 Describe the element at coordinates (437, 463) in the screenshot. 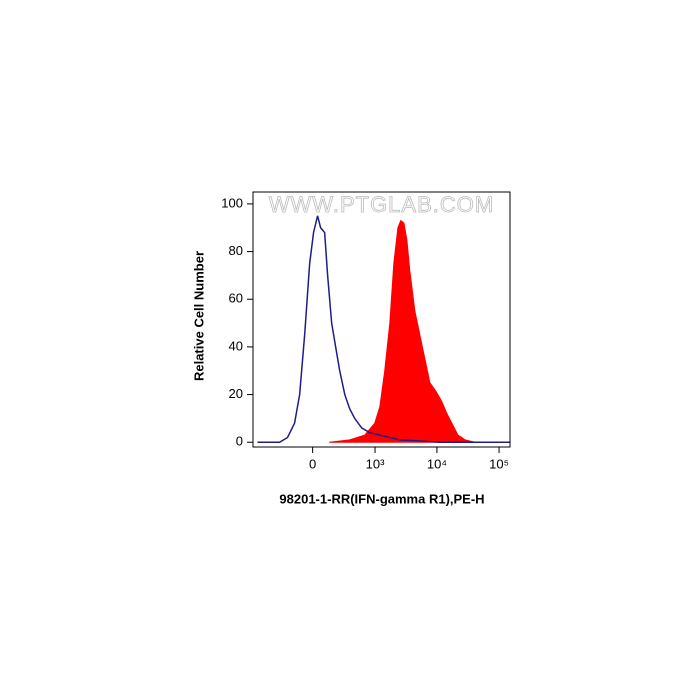

I see `x-tick-label: 10⁴` at that location.